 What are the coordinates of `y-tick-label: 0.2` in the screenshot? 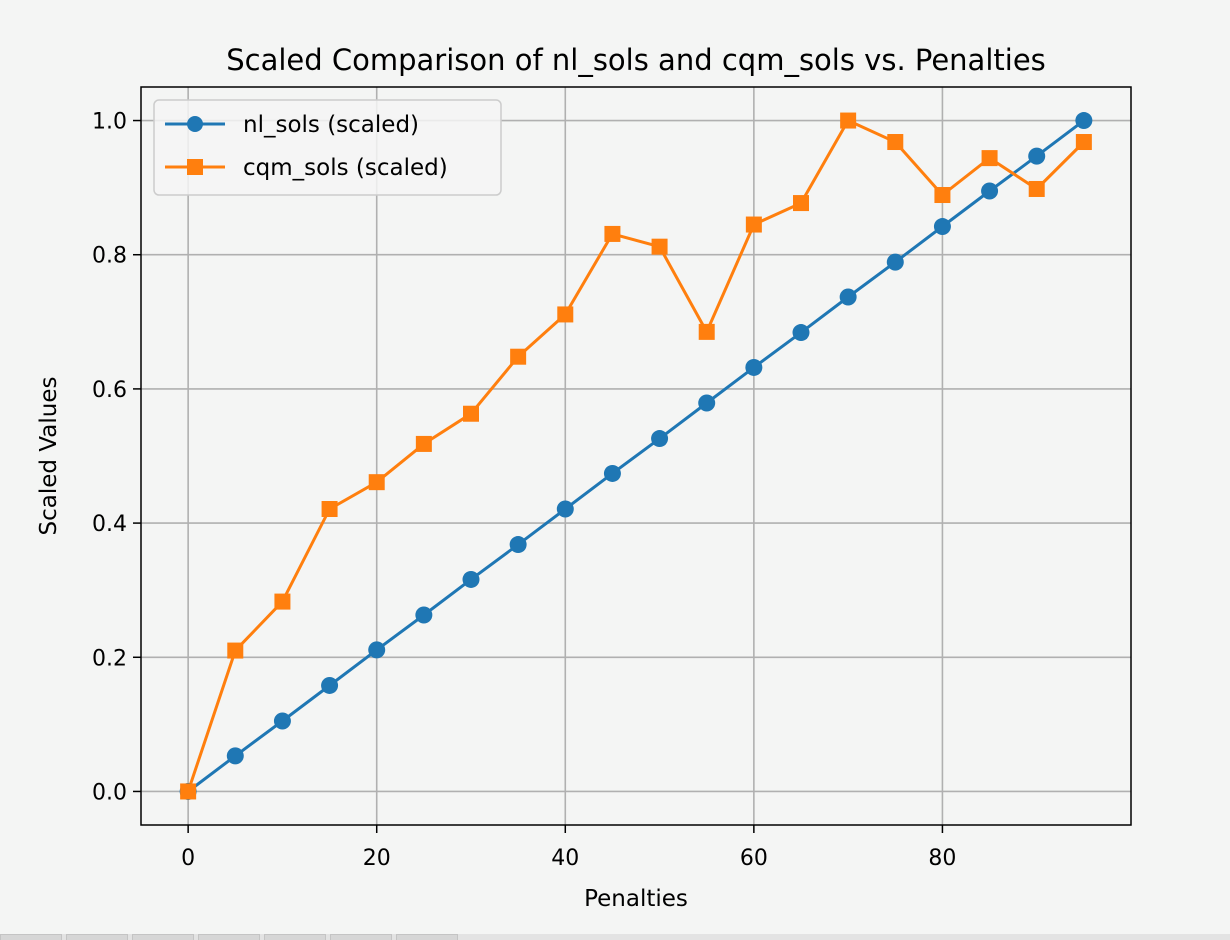 It's located at (109, 658).